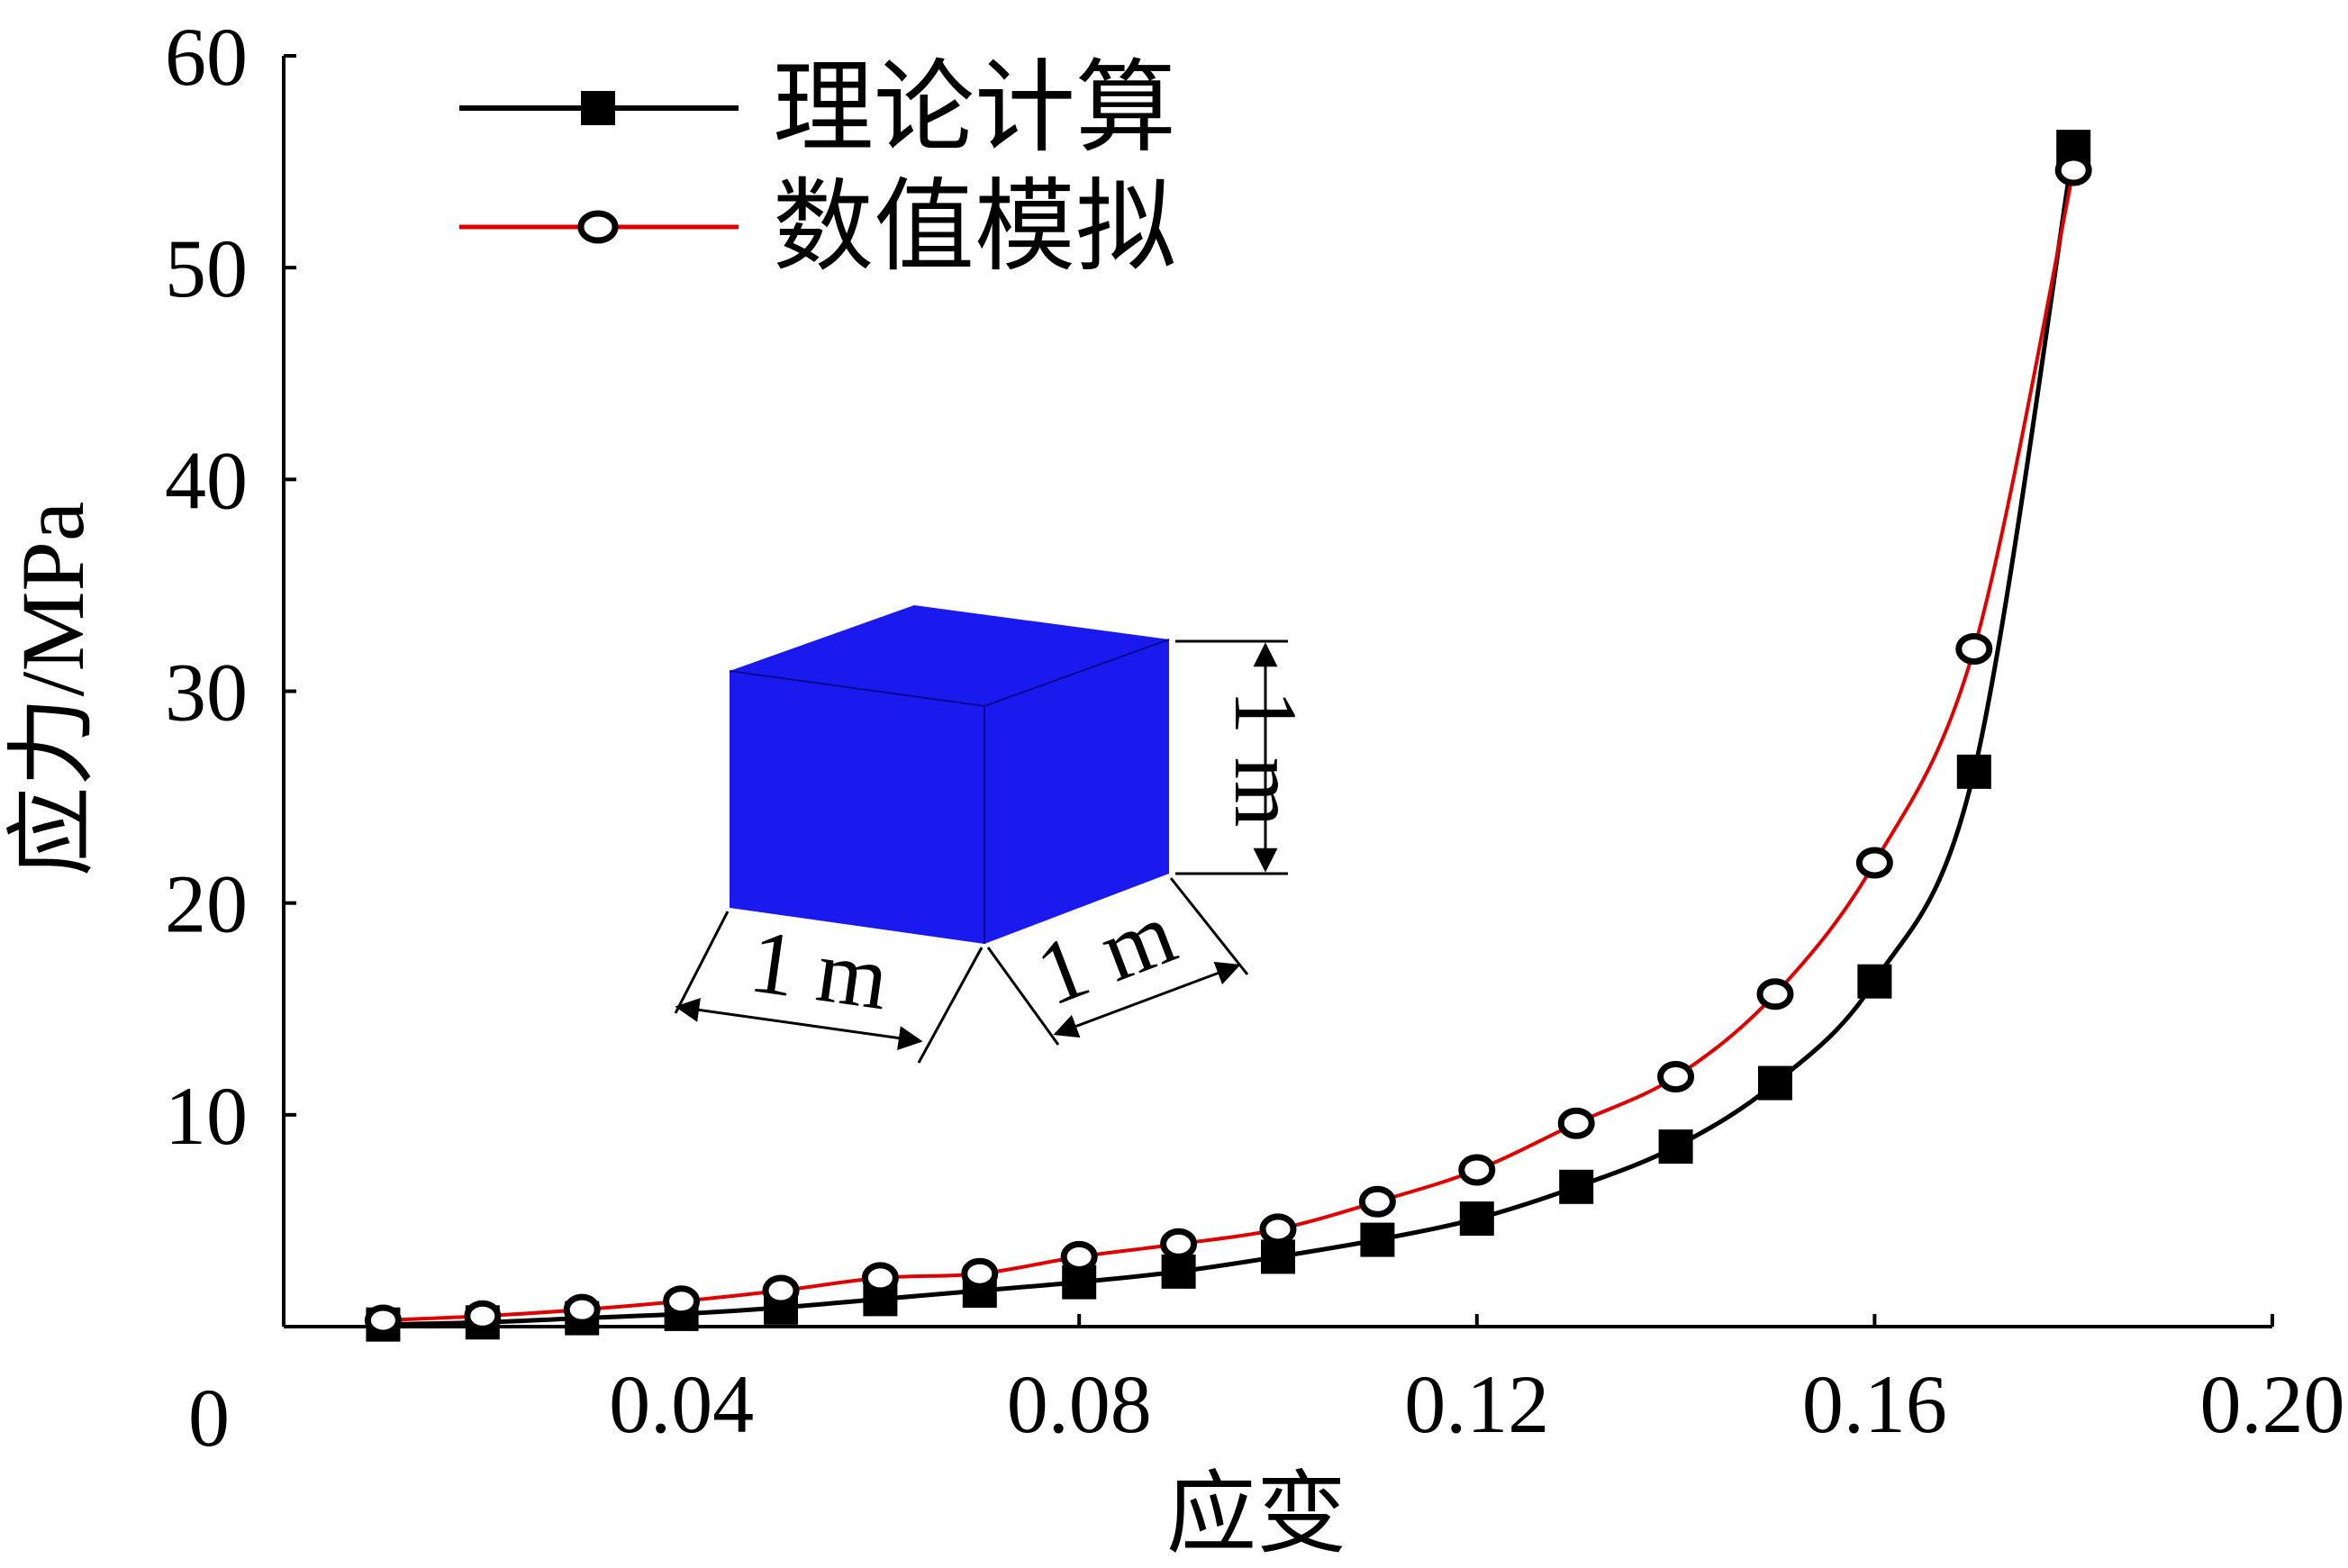 The width and height of the screenshot is (2348, 1568). What do you see at coordinates (206, 268) in the screenshot?
I see `y-tick-label: 50` at bounding box center [206, 268].